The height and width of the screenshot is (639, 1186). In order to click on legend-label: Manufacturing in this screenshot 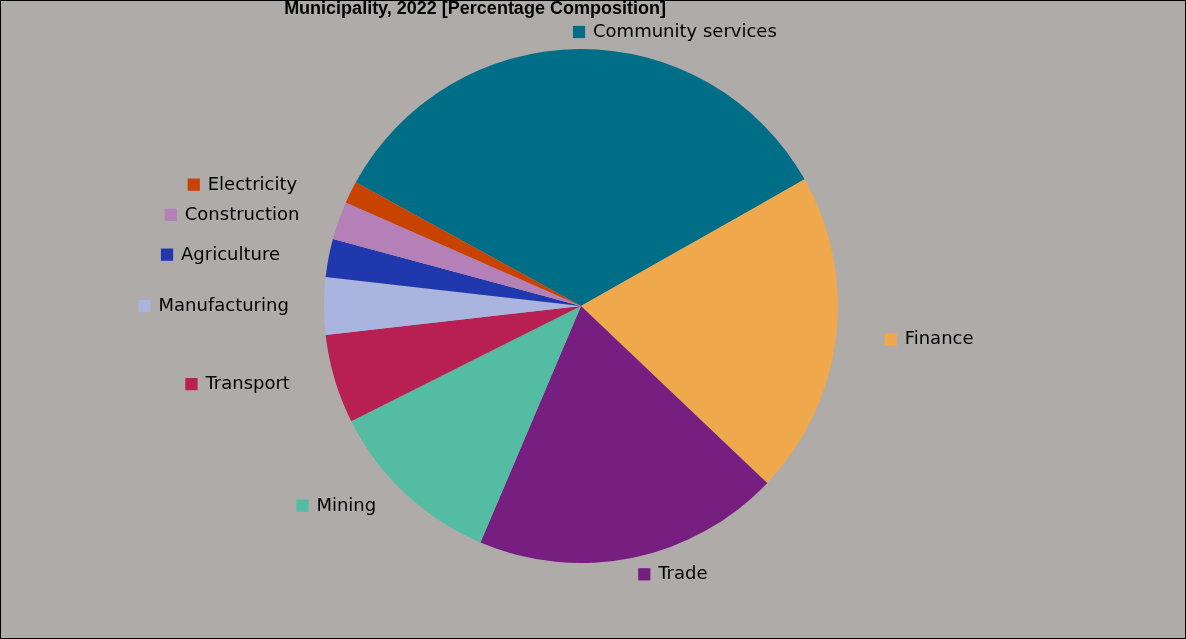, I will do `click(223, 304)`.